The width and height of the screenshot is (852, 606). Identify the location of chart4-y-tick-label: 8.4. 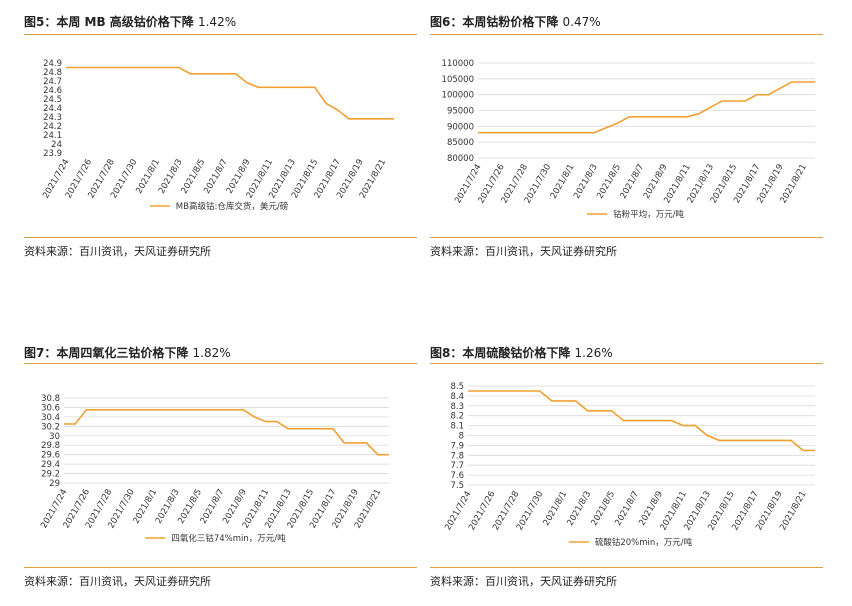
(457, 397).